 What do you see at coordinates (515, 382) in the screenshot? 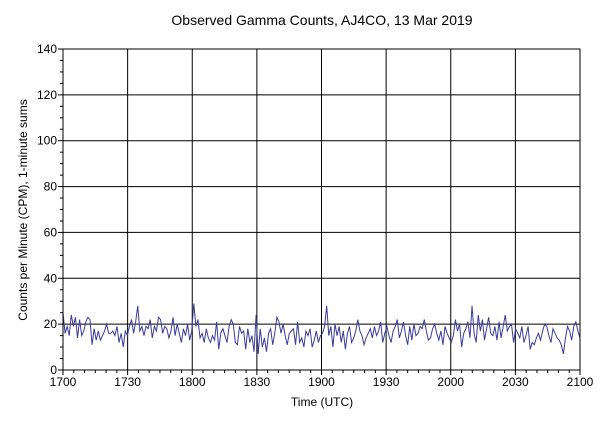
I see `x-tick-label: 2030` at bounding box center [515, 382].